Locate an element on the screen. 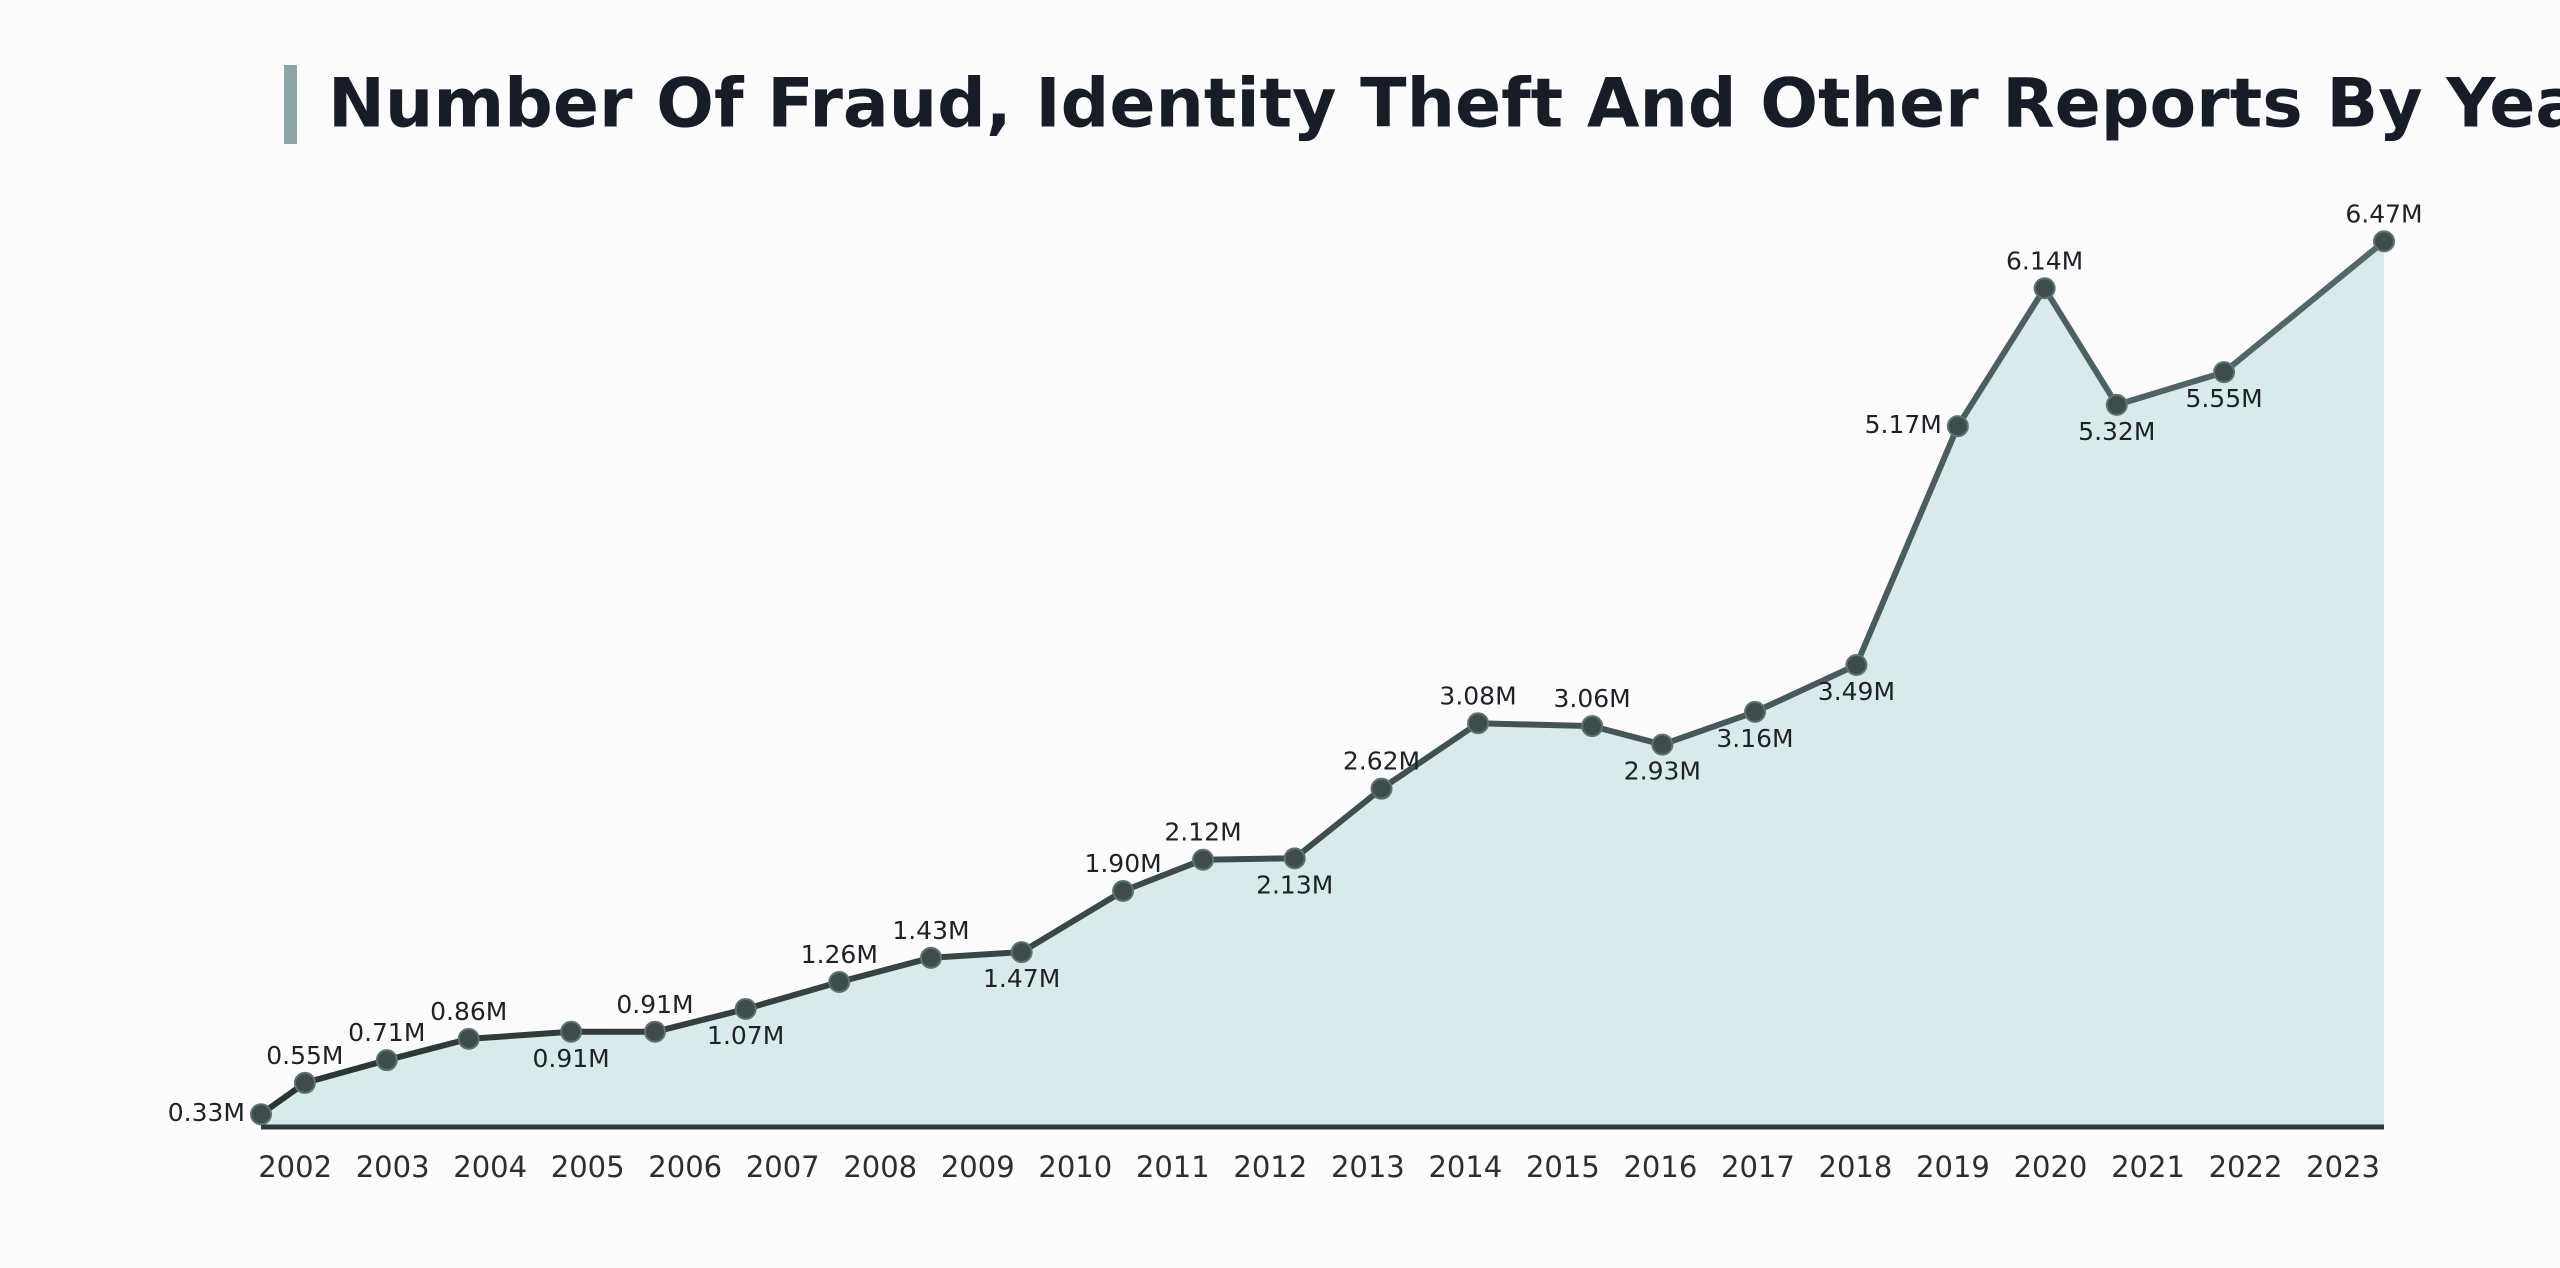 The width and height of the screenshot is (2560, 1268). x-tick-label: 2020 is located at coordinates (2051, 1167).